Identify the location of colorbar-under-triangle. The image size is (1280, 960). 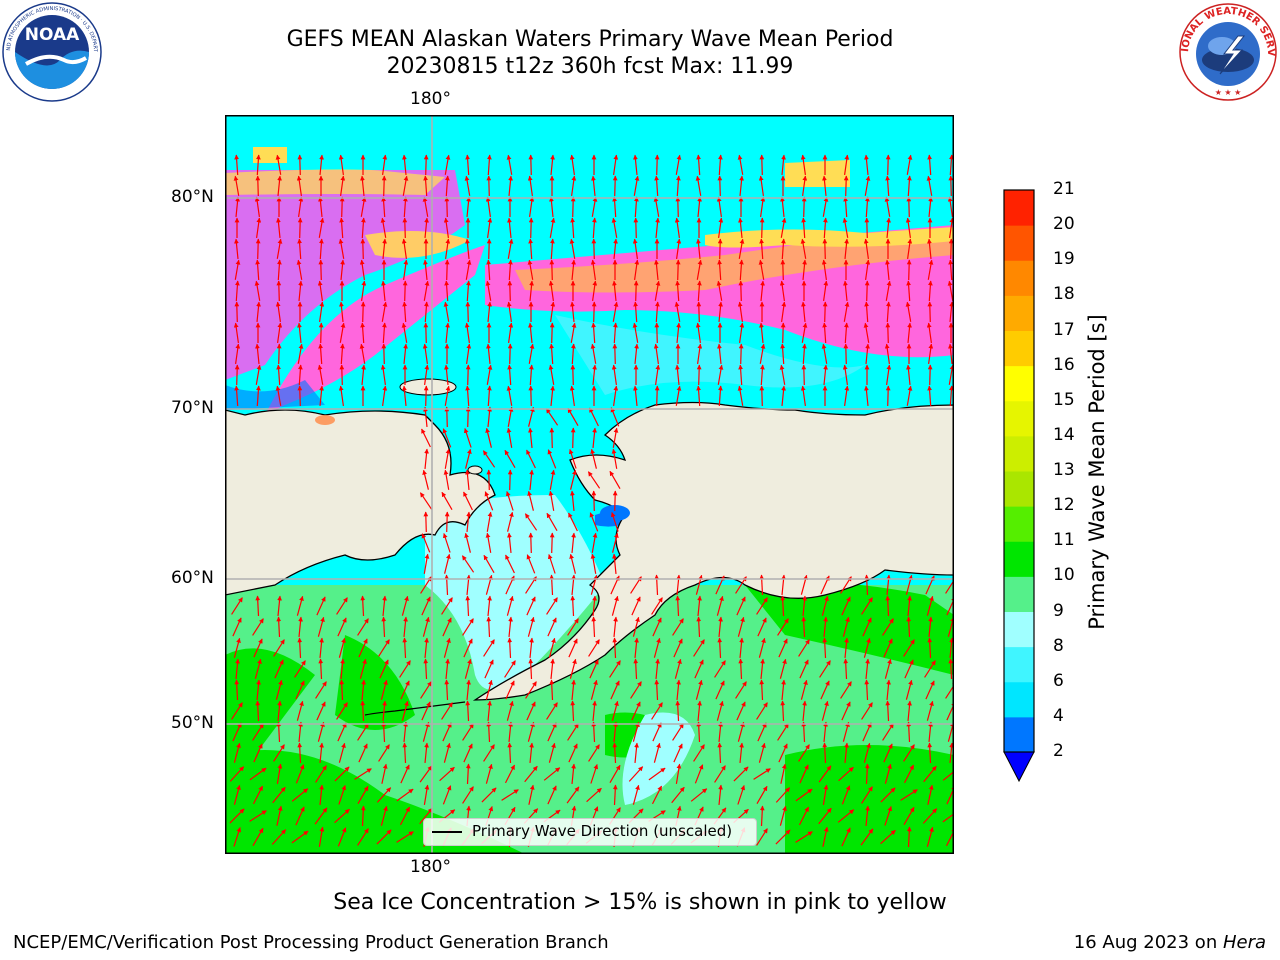
(1019, 767).